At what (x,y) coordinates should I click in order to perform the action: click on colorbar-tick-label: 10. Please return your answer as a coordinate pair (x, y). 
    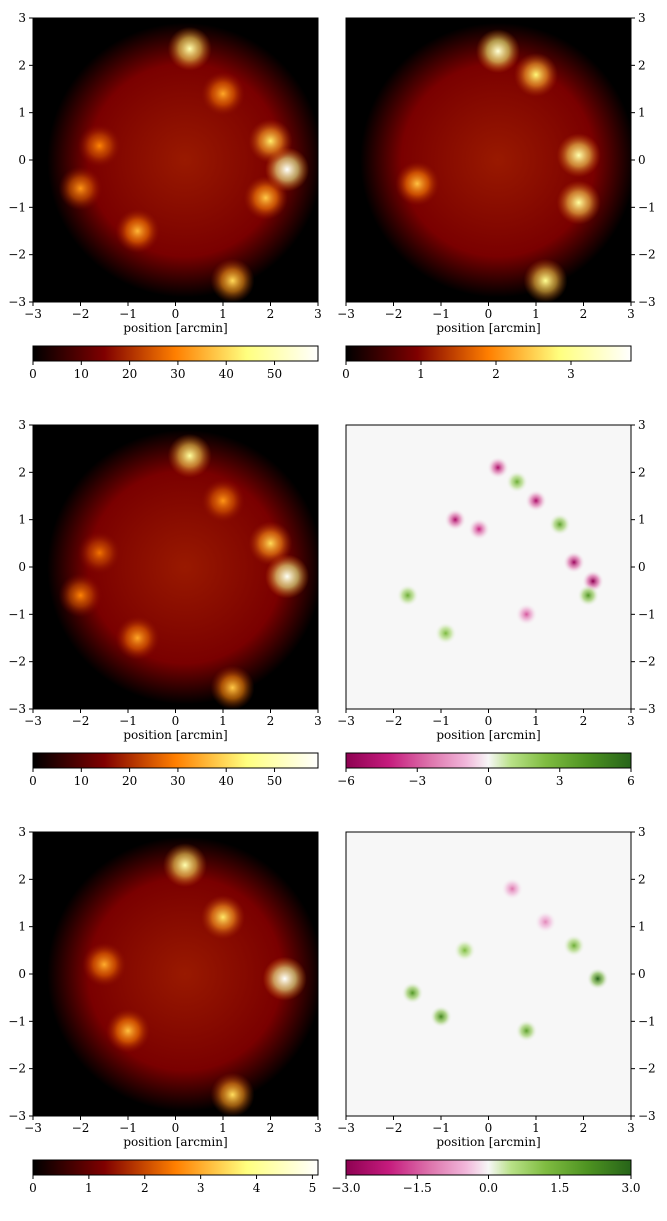
    Looking at the image, I should click on (81, 781).